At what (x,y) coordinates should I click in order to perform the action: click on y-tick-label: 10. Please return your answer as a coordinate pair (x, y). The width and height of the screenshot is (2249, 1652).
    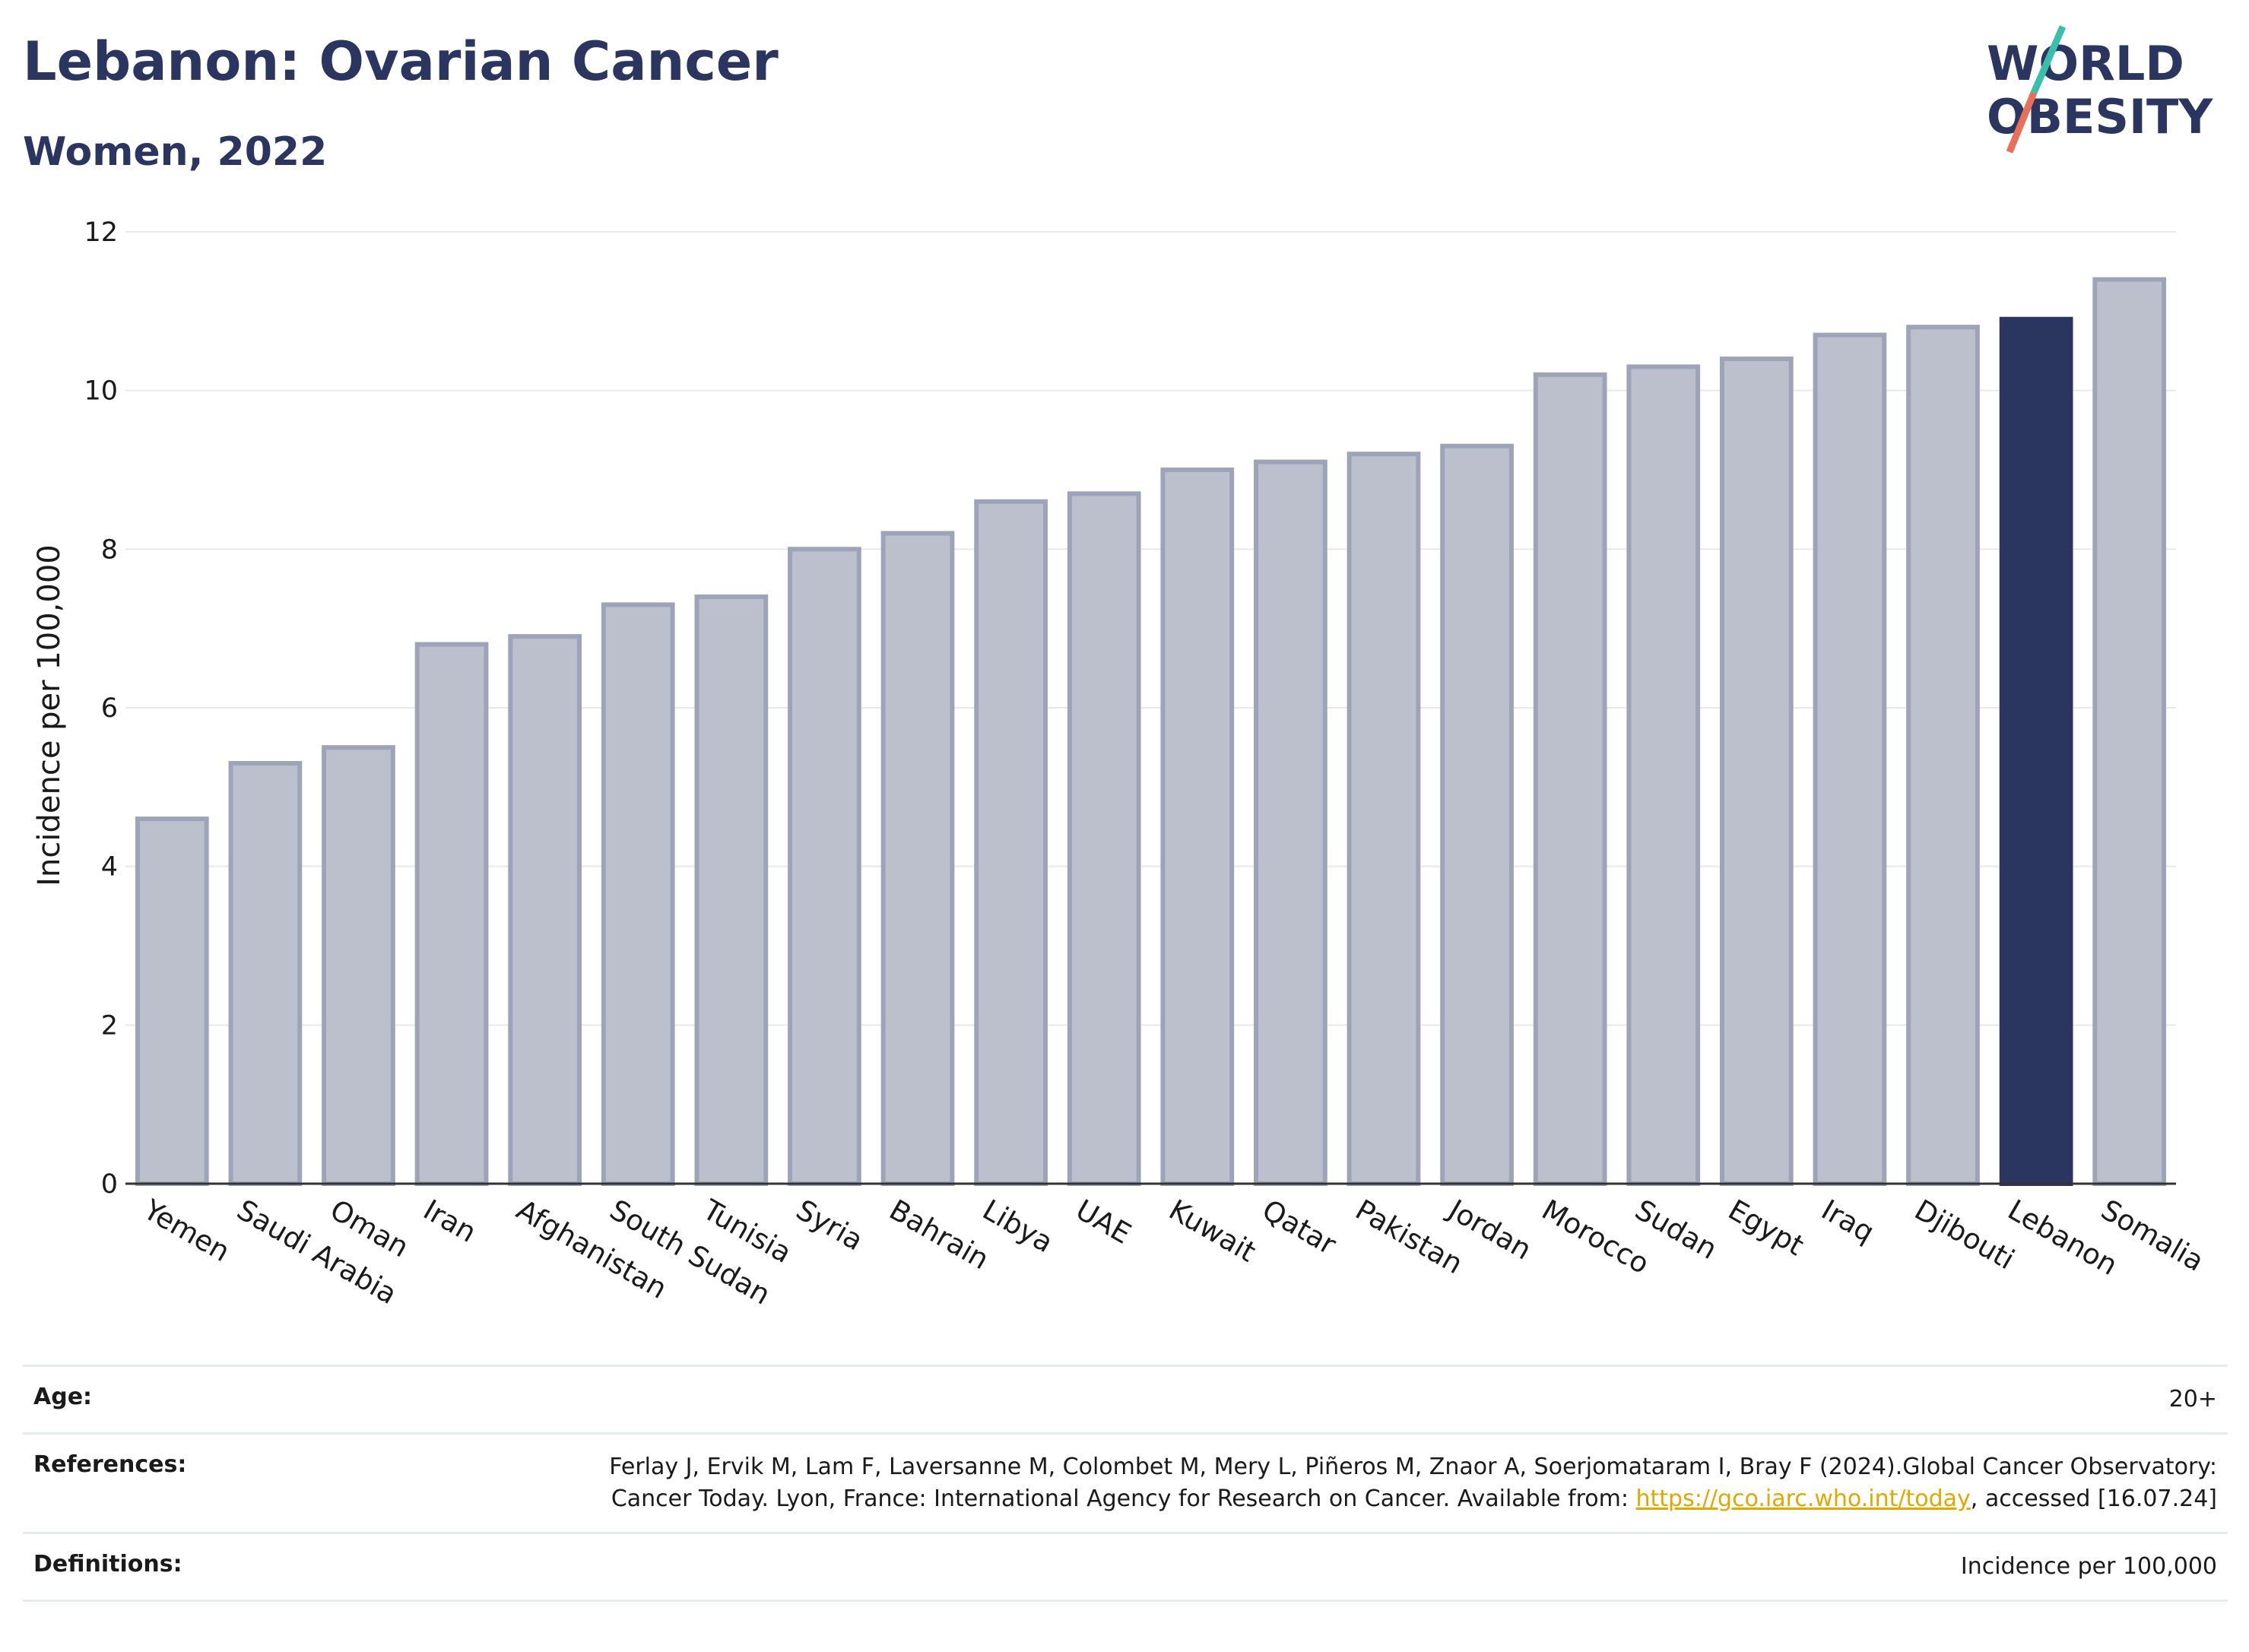
    Looking at the image, I should click on (101, 391).